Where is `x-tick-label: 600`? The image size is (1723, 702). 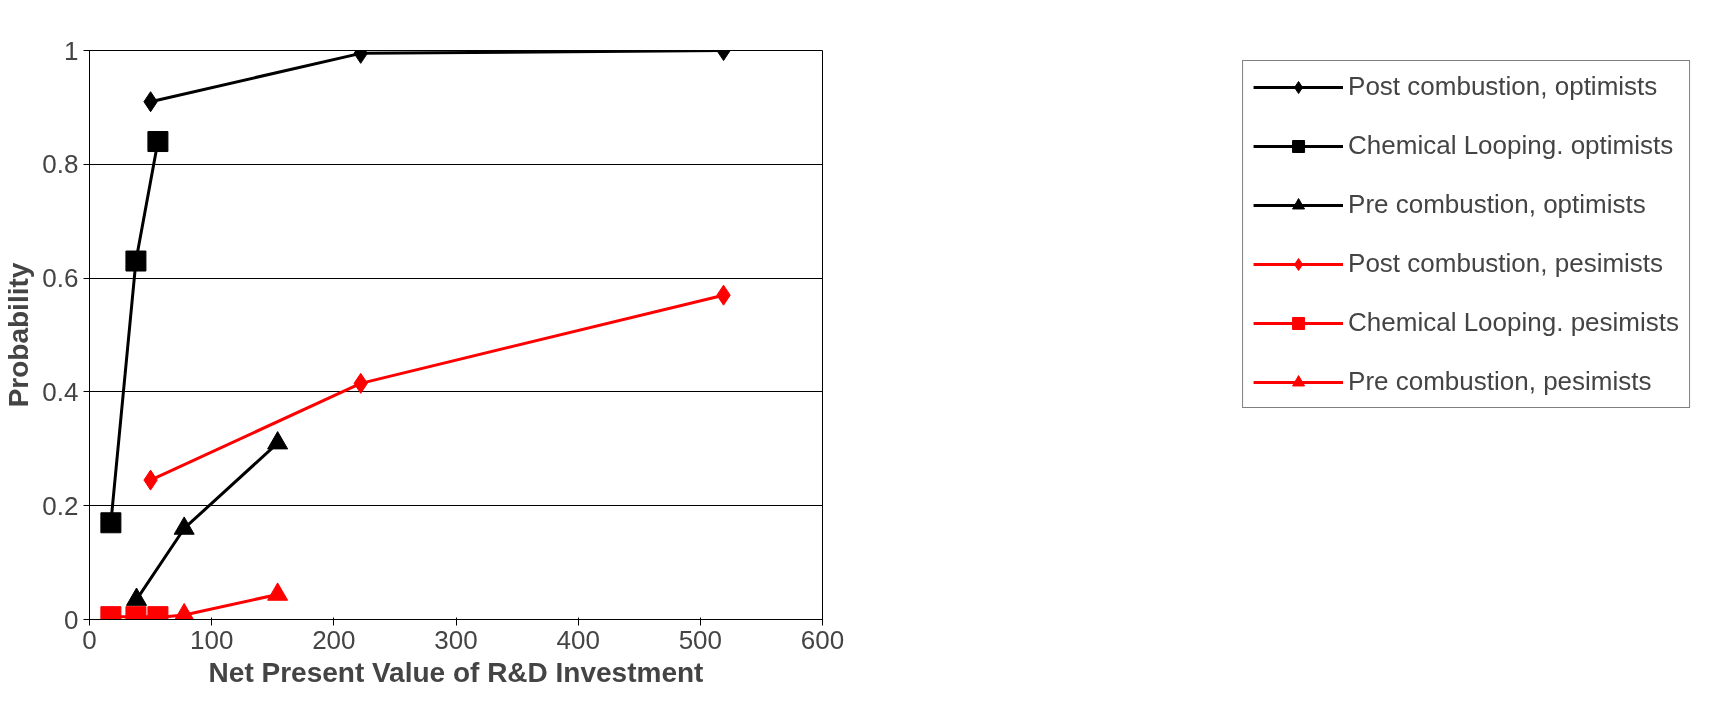
x-tick-label: 600 is located at coordinates (822, 639).